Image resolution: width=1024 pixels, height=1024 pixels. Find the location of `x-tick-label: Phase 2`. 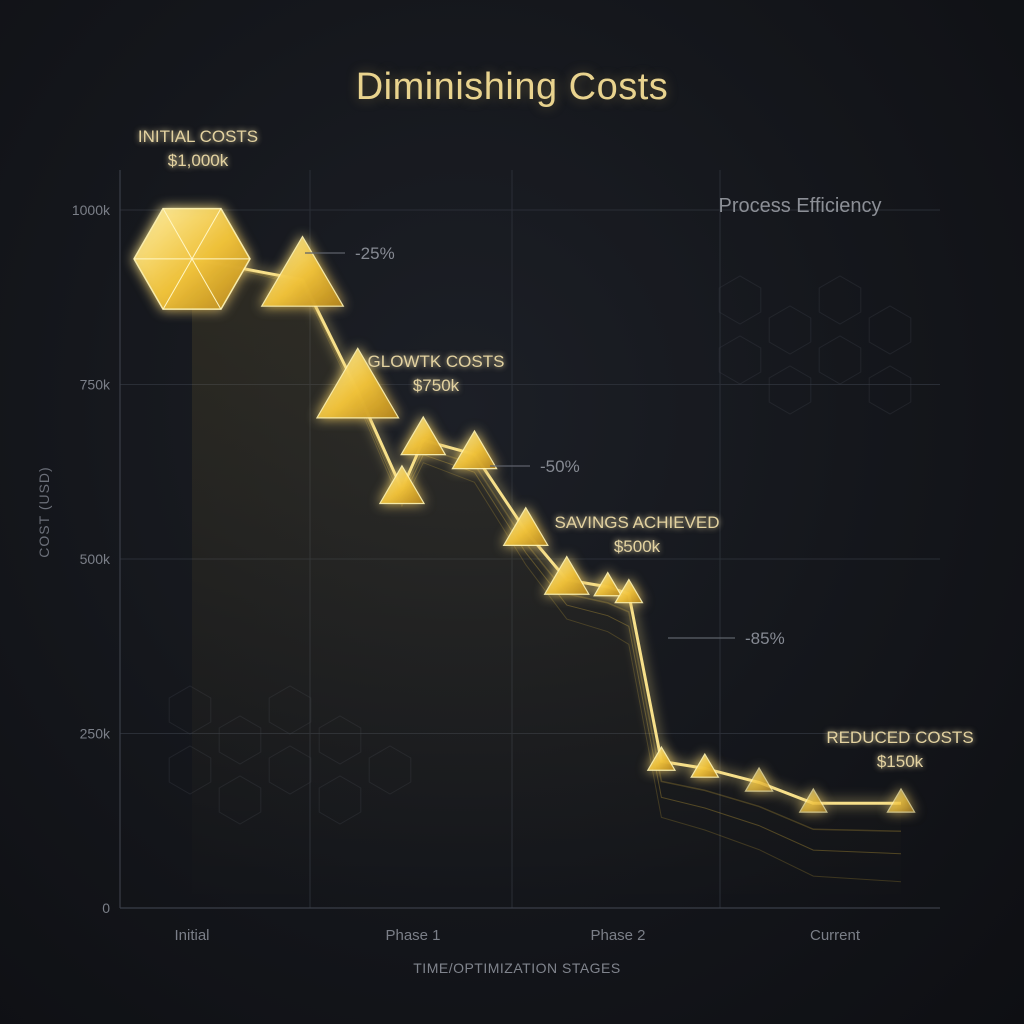

x-tick-label: Phase 2 is located at coordinates (617, 935).